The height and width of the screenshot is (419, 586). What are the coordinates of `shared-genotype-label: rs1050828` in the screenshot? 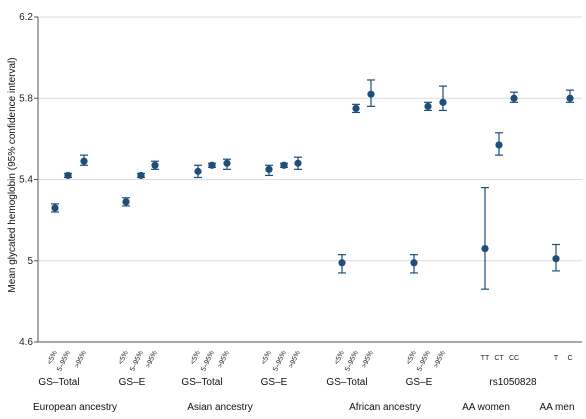 It's located at (513, 382).